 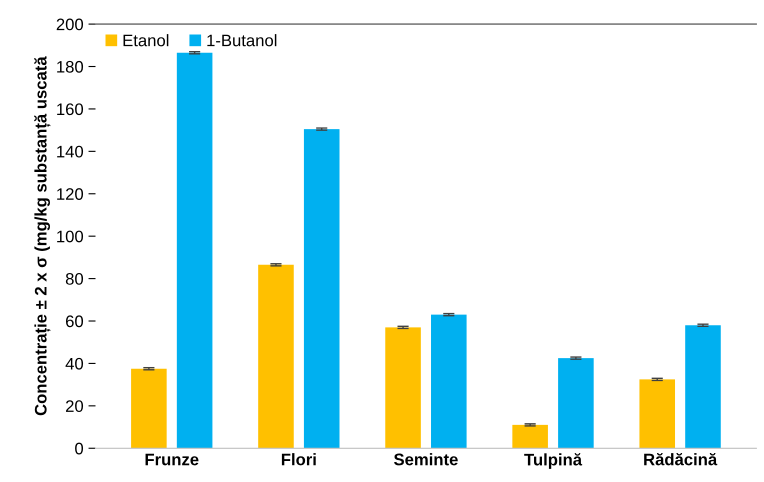 I want to click on y-tick-label: 200, so click(x=70, y=24).